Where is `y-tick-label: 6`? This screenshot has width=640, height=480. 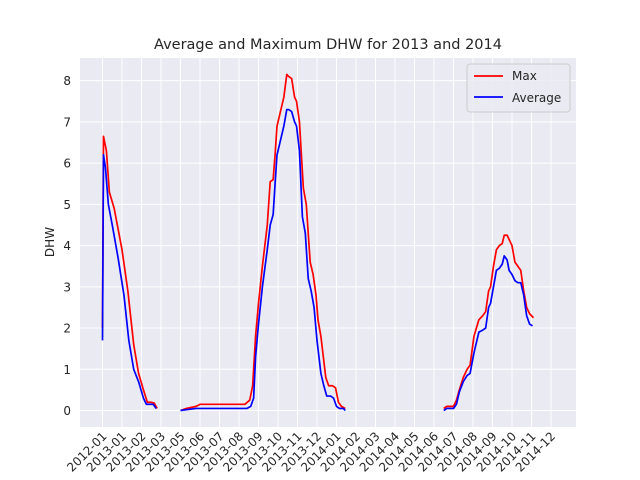 y-tick-label: 6 is located at coordinates (67, 164).